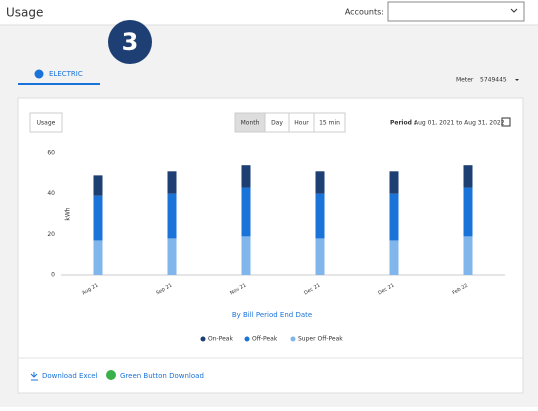 The image size is (538, 411). Describe the element at coordinates (272, 315) in the screenshot. I see `x-axis-label: By Bill Period End Date` at that location.